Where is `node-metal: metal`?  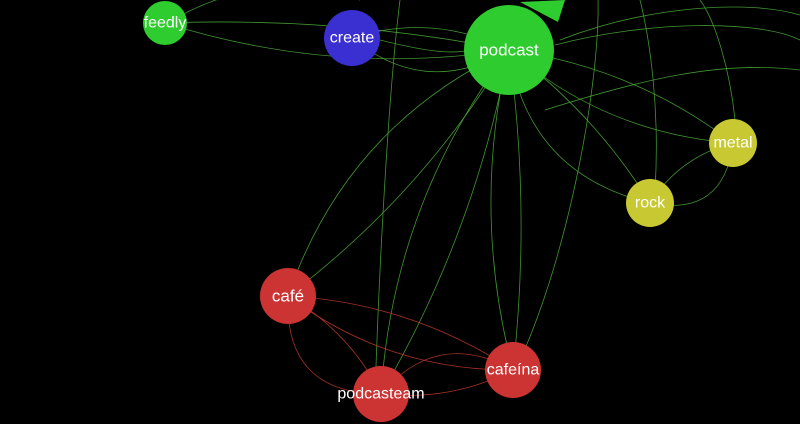
node-metal: metal is located at coordinates (733, 143).